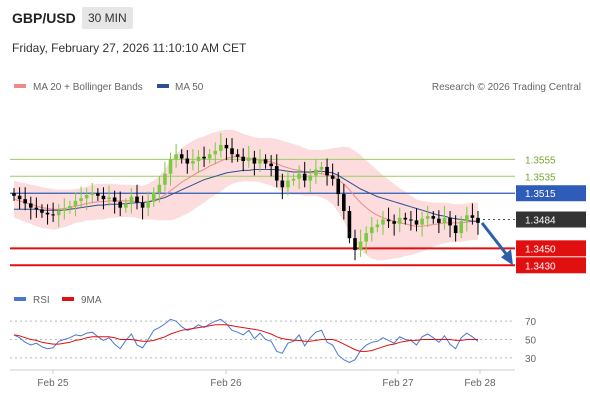 This screenshot has width=590, height=400. What do you see at coordinates (295, 18) in the screenshot?
I see `chart-header: GBP/USD 30 MIN` at bounding box center [295, 18].